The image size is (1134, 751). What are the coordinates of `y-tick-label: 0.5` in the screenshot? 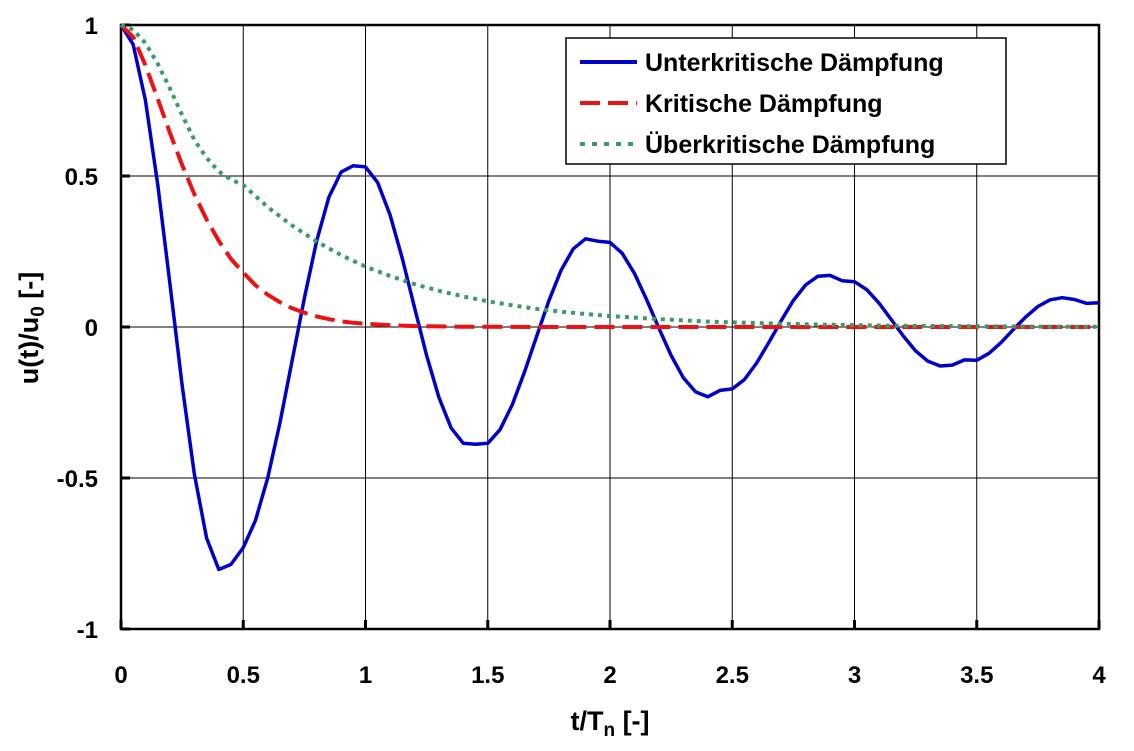 It's located at (81, 177).